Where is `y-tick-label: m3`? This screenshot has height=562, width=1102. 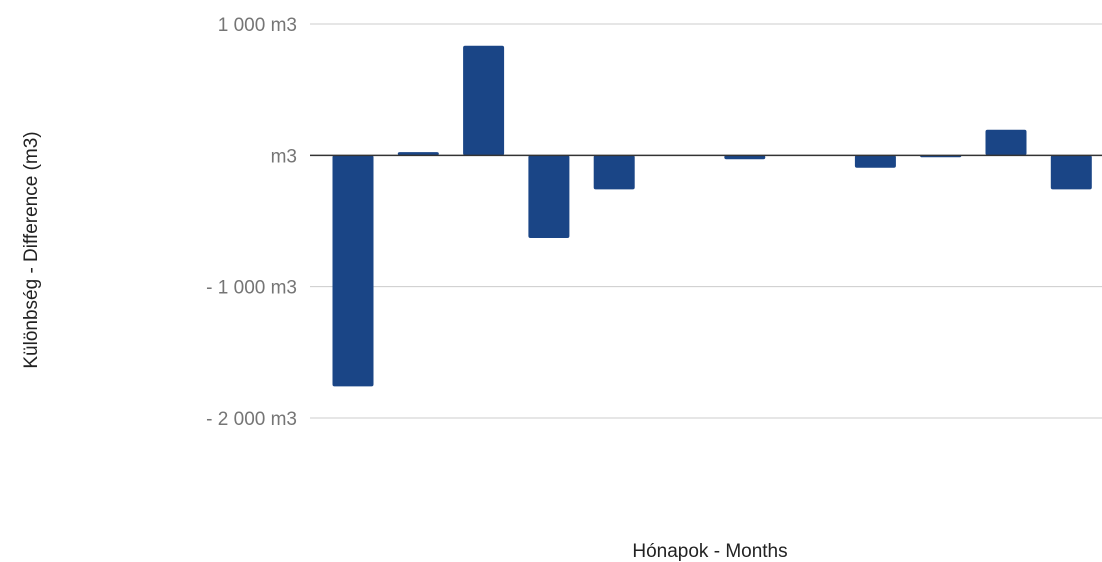
y-tick-label: m3 is located at coordinates (284, 156).